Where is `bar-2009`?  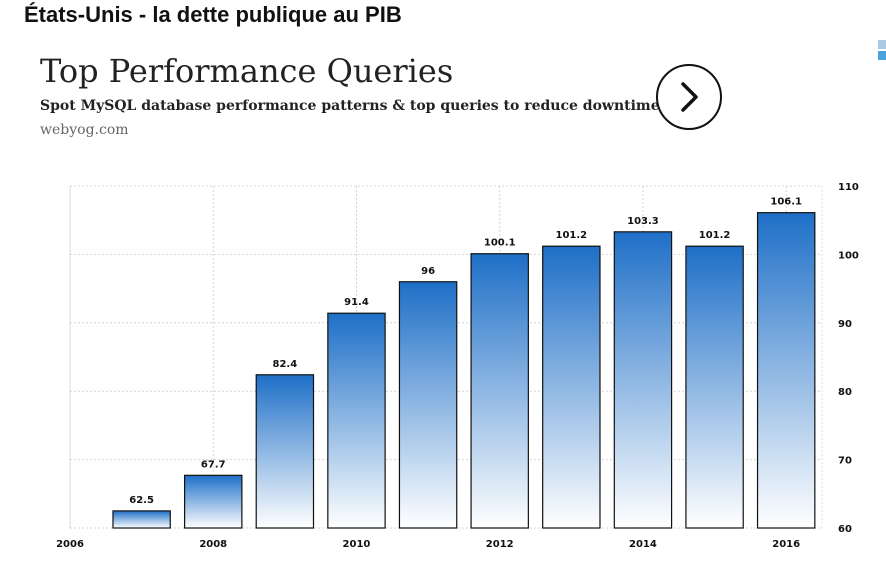
bar-2009 is located at coordinates (285, 451).